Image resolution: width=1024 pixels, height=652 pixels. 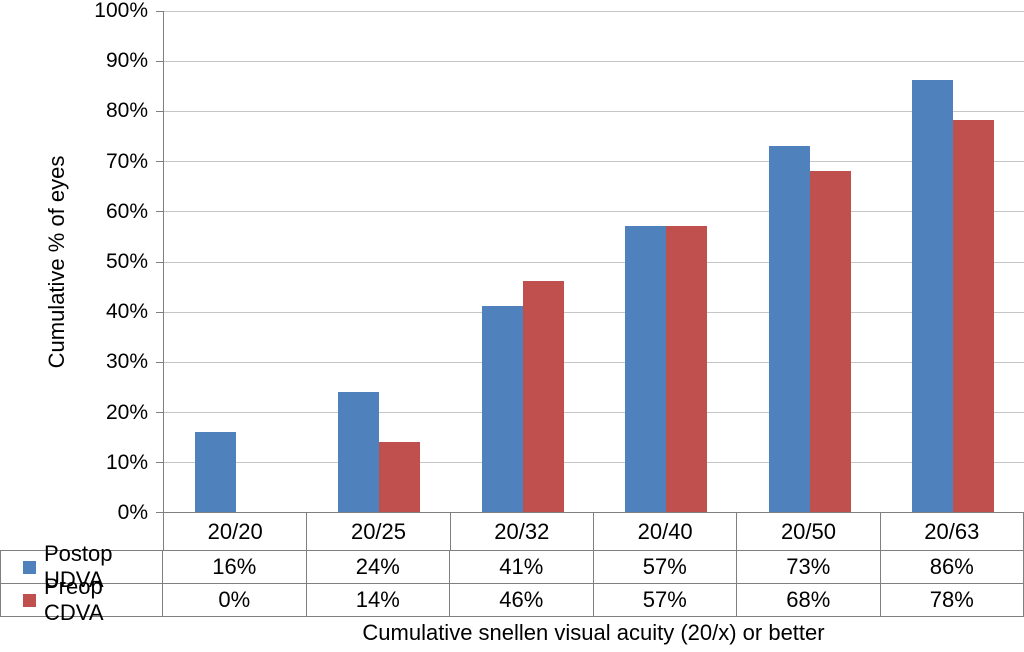 What do you see at coordinates (974, 316) in the screenshot?
I see `bar-preop-cdva-20/63` at bounding box center [974, 316].